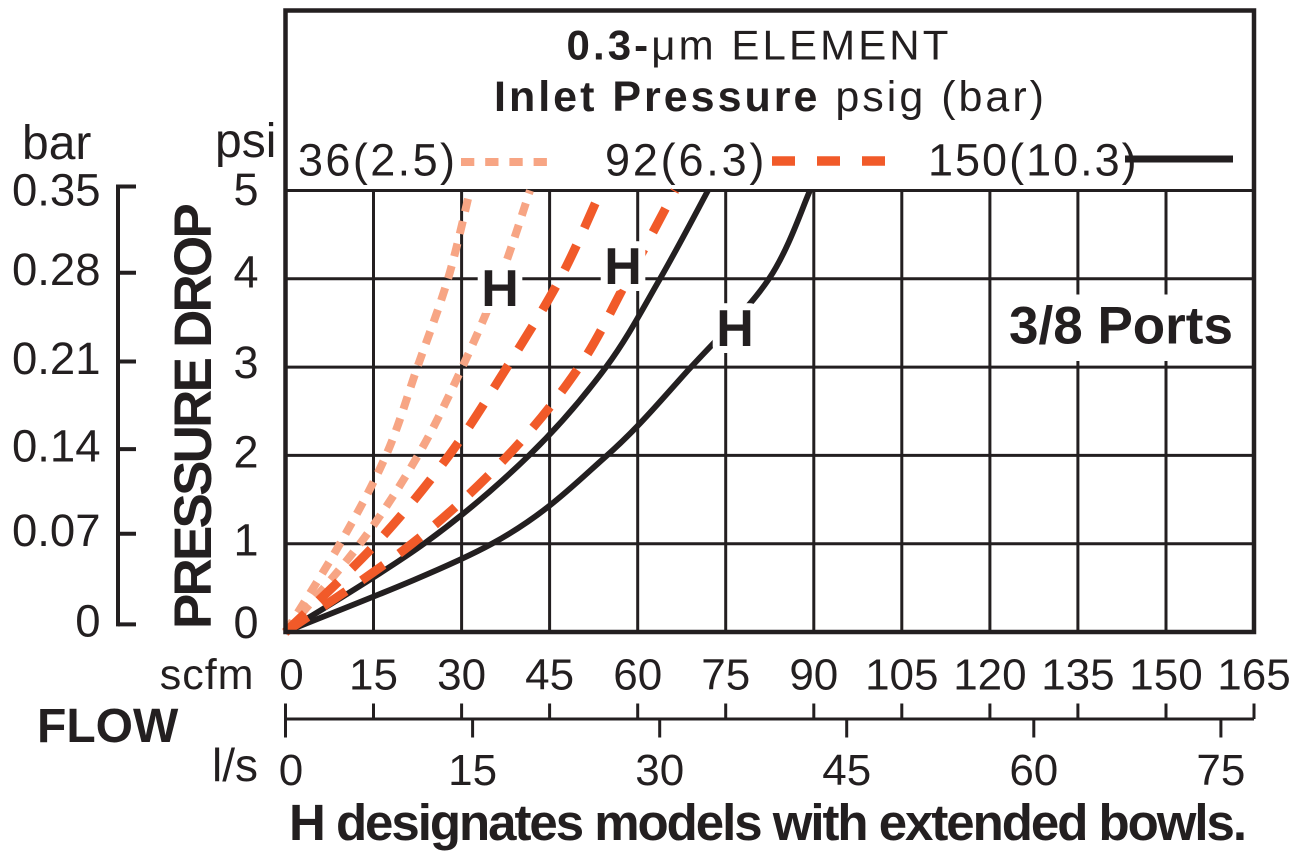 The image size is (1301, 856). I want to click on svg-text: 135, so click(1077, 674).